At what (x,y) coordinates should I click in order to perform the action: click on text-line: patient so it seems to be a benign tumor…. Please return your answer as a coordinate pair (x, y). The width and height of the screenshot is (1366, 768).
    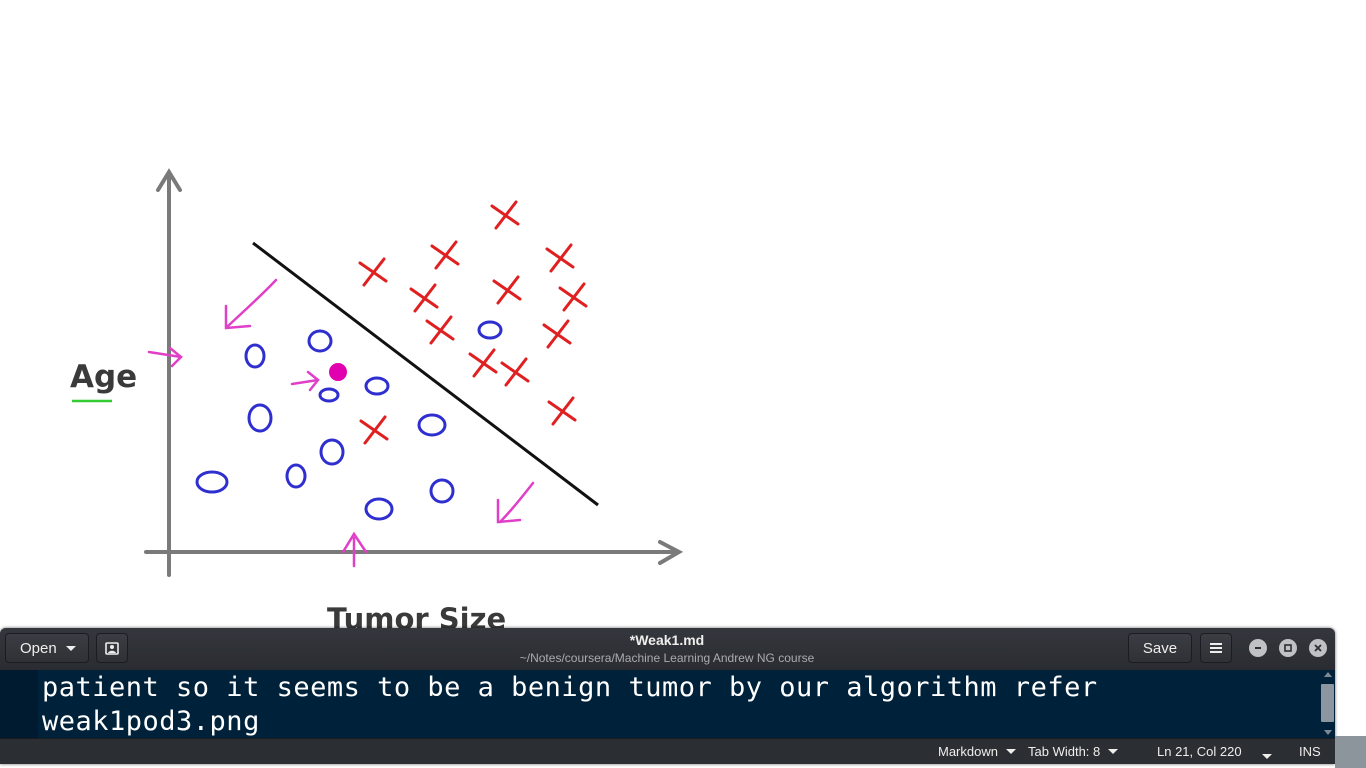
    Looking at the image, I should click on (570, 687).